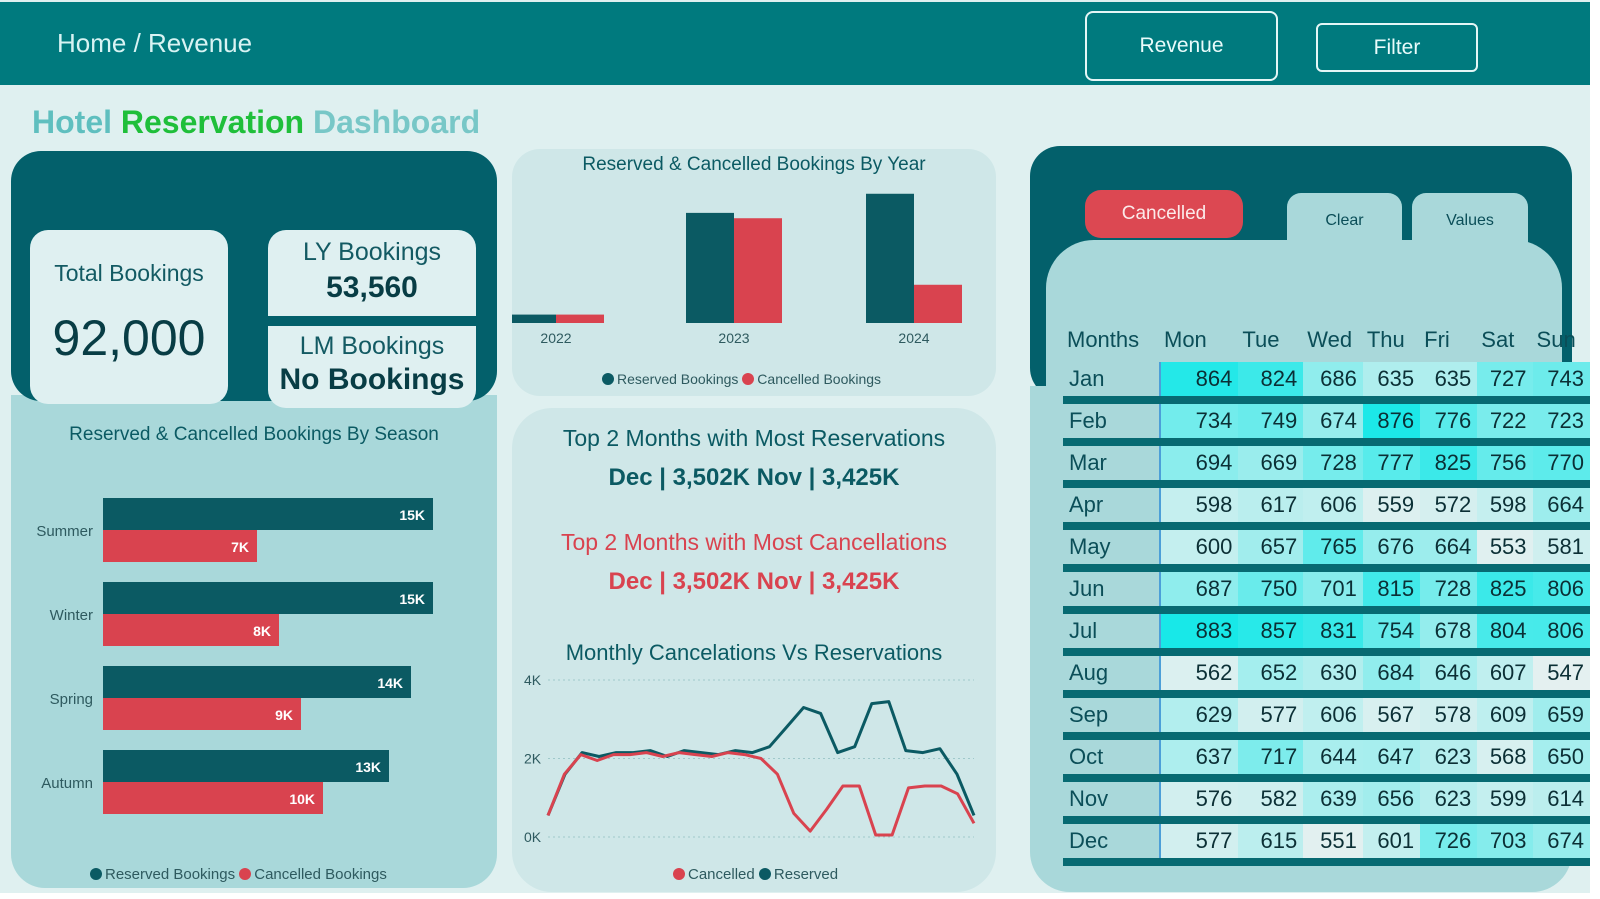  What do you see at coordinates (1333, 633) in the screenshot?
I see `heatmap-cell: 831` at bounding box center [1333, 633].